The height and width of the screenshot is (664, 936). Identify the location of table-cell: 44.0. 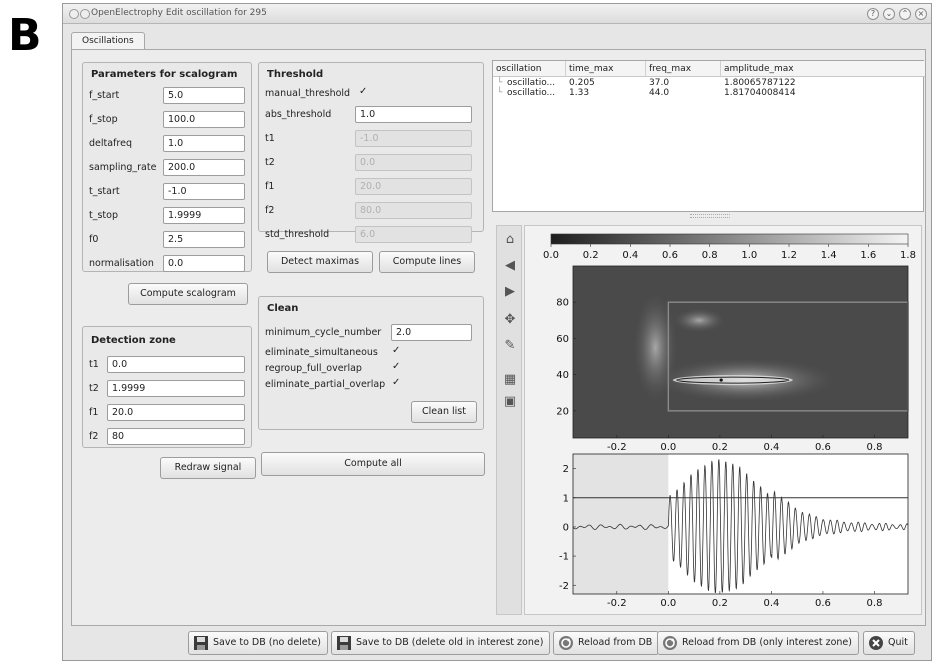
(659, 93).